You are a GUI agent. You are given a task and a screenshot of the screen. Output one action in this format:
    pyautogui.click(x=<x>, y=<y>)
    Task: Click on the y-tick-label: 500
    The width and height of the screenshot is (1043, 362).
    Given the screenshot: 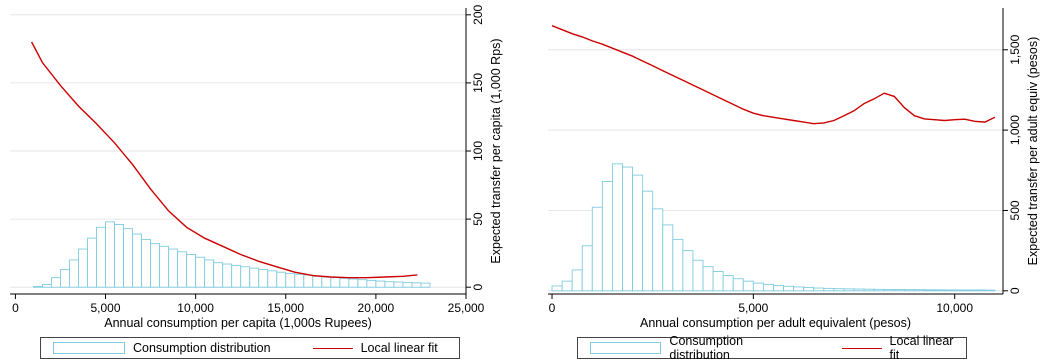 What is the action you would take?
    pyautogui.click(x=1015, y=210)
    